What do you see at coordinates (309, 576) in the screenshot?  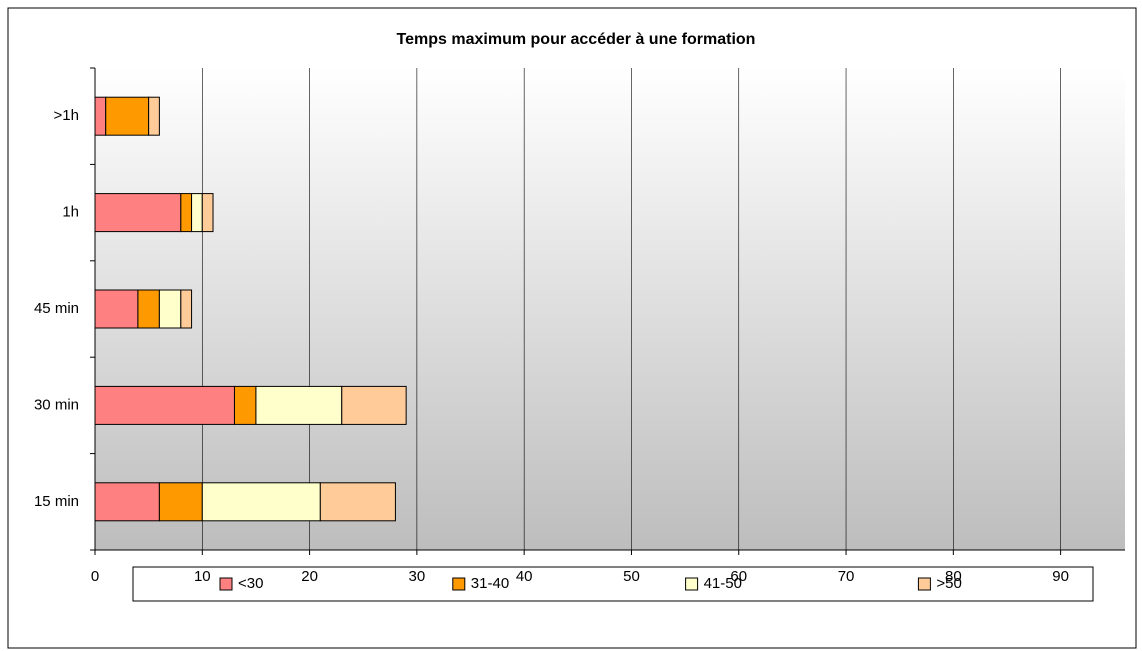 I see `x-tick-label: 20` at bounding box center [309, 576].